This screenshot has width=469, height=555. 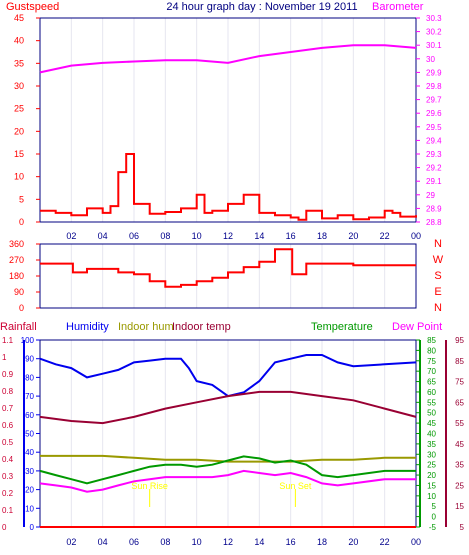 I want to click on gust-tick-label: 35, so click(x=19, y=63).